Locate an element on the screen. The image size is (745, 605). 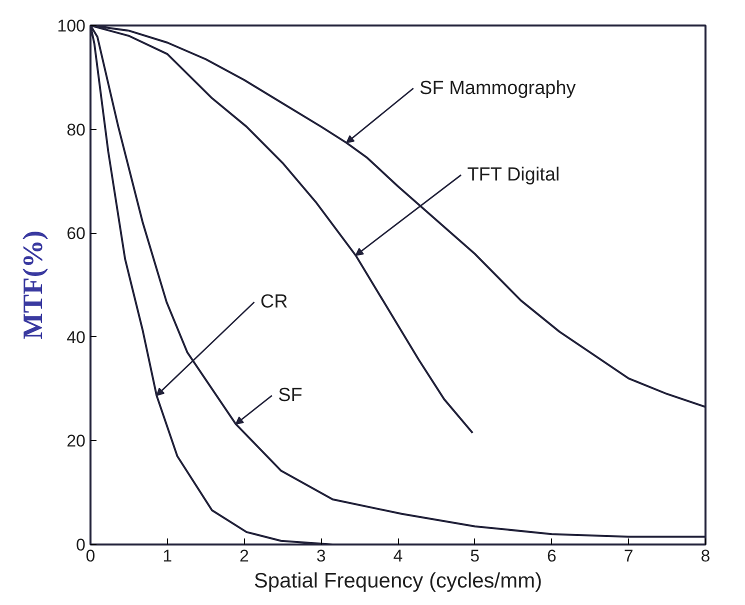
x-tick-label: 7 is located at coordinates (629, 556).